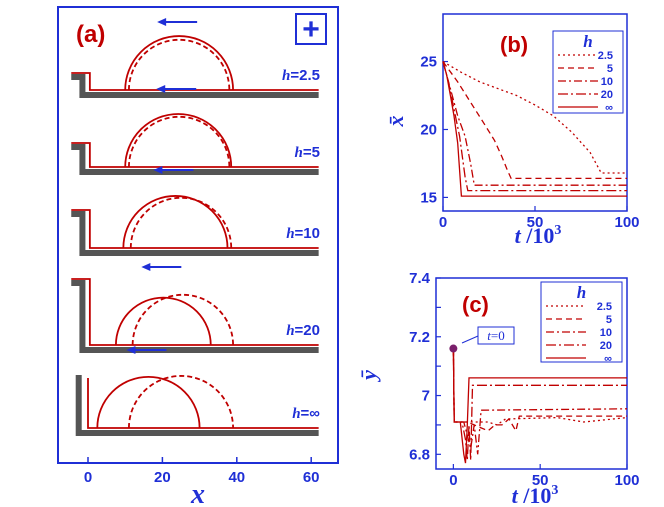  I want to click on panel-b-ticks: 0 50 100 15 20 25, so click(529, 142).